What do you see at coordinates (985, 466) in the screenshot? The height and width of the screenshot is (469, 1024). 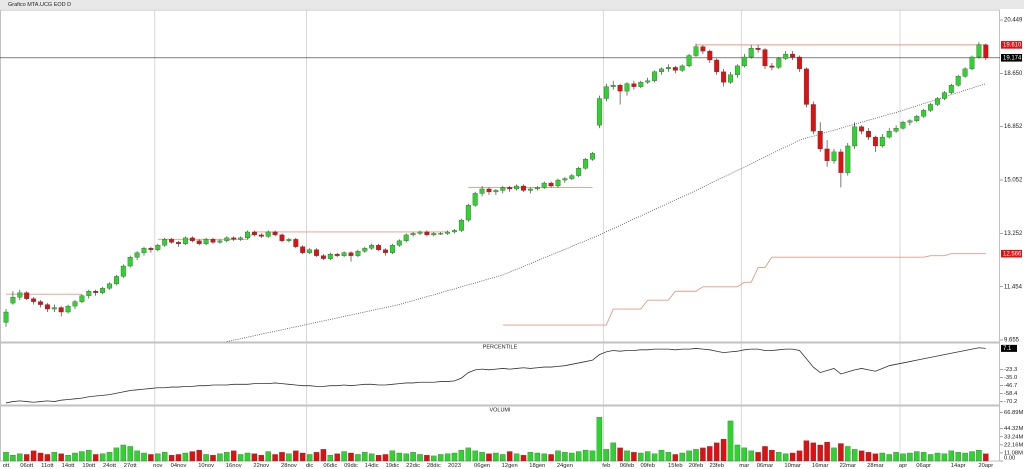 I see `x-tick-label: 20apr` at bounding box center [985, 466].